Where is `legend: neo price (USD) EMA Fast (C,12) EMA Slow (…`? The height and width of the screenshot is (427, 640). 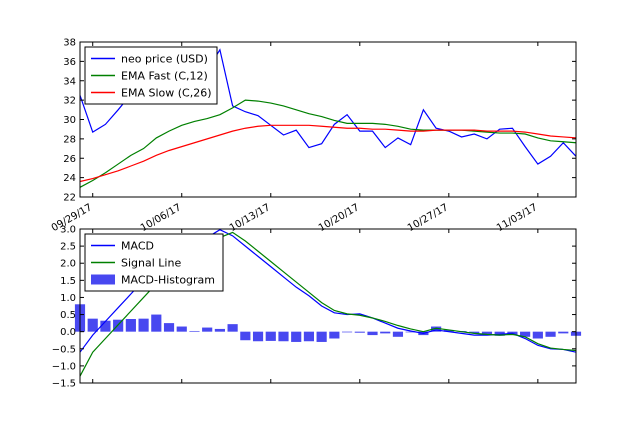 legend: neo price (USD) EMA Fast (C,12) EMA Slow (… is located at coordinates (151, 75).